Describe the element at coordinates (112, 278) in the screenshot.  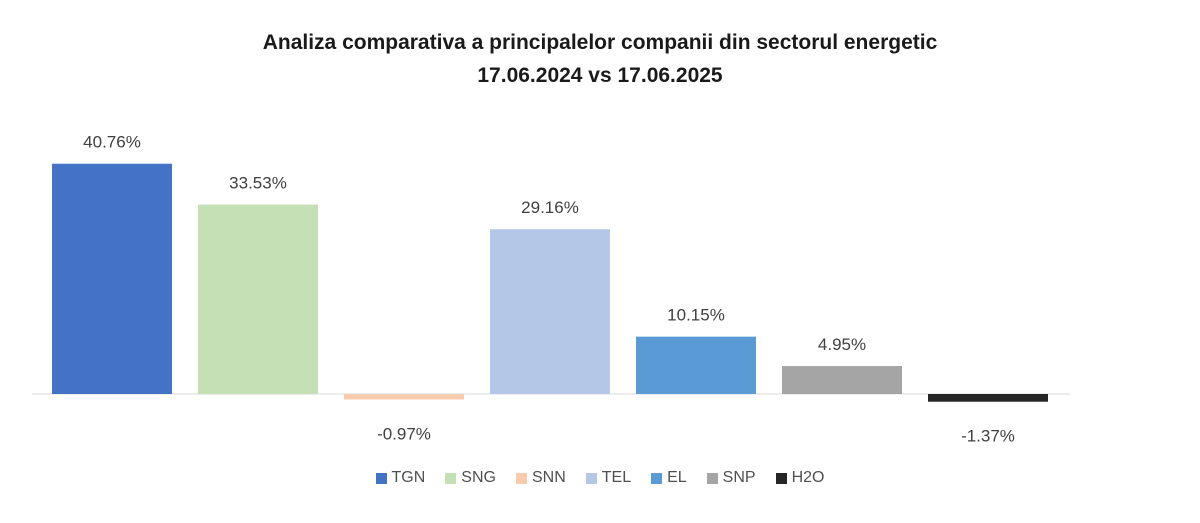
I see `bar-tgn` at that location.